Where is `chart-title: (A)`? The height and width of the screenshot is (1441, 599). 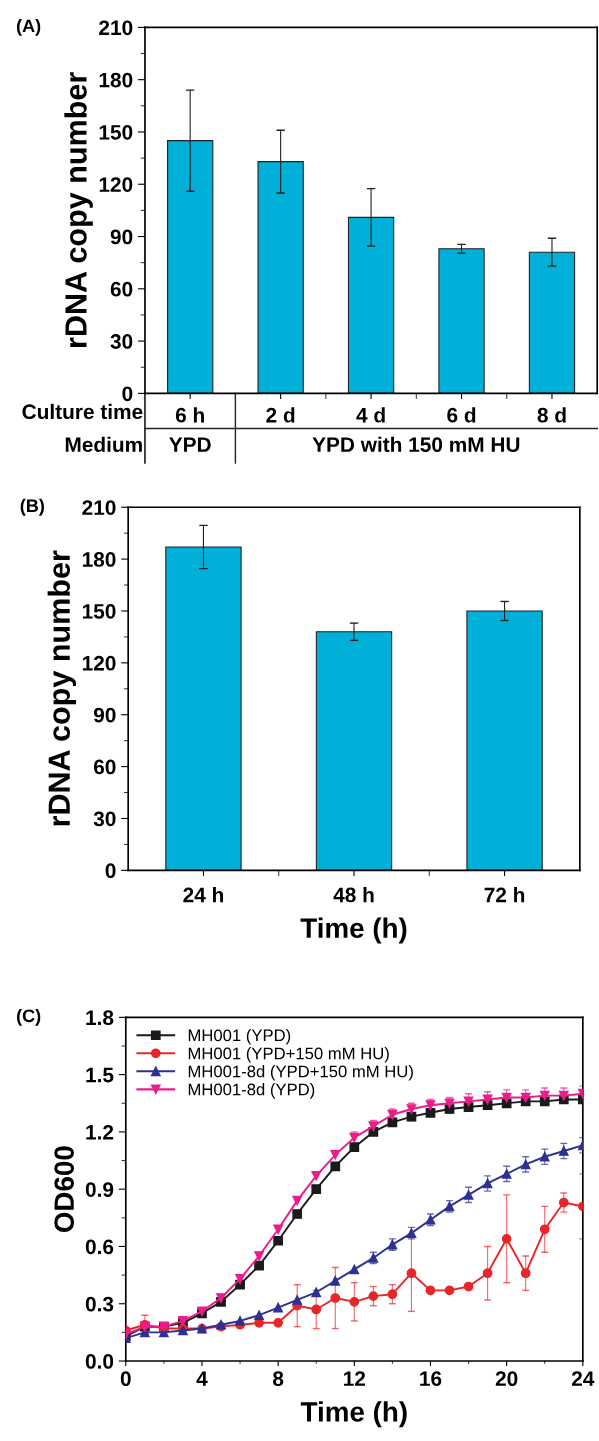
chart-title: (A) is located at coordinates (28, 27).